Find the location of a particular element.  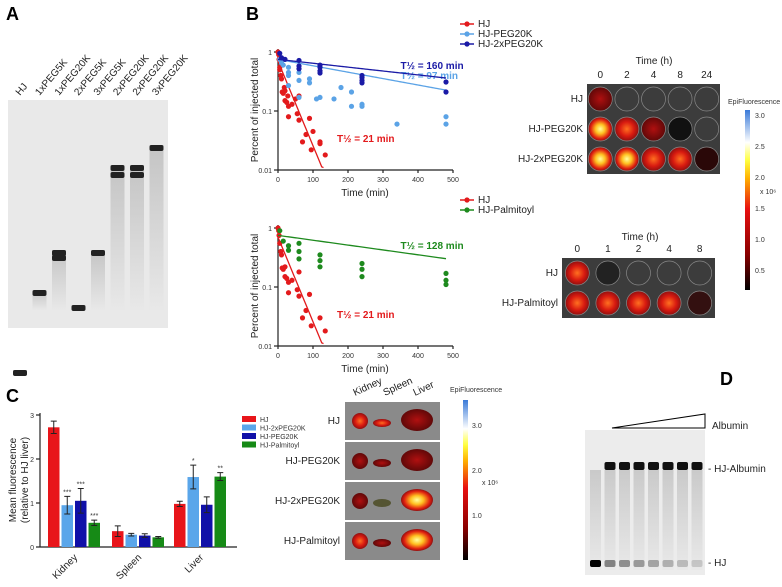

organ-row-label: HJ-Palmitoyl is located at coordinates (312, 541).